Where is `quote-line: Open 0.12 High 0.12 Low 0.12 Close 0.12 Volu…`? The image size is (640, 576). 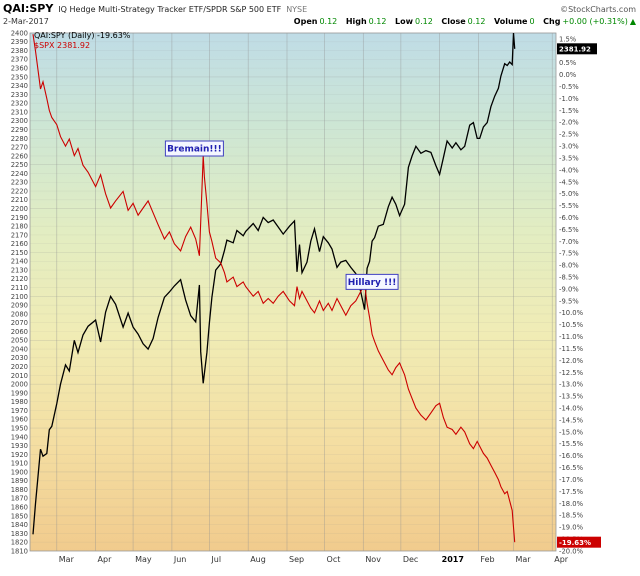
quote-line: Open 0.12 High 0.12 Low 0.12 Close 0.12 Volu… is located at coordinates (462, 21).